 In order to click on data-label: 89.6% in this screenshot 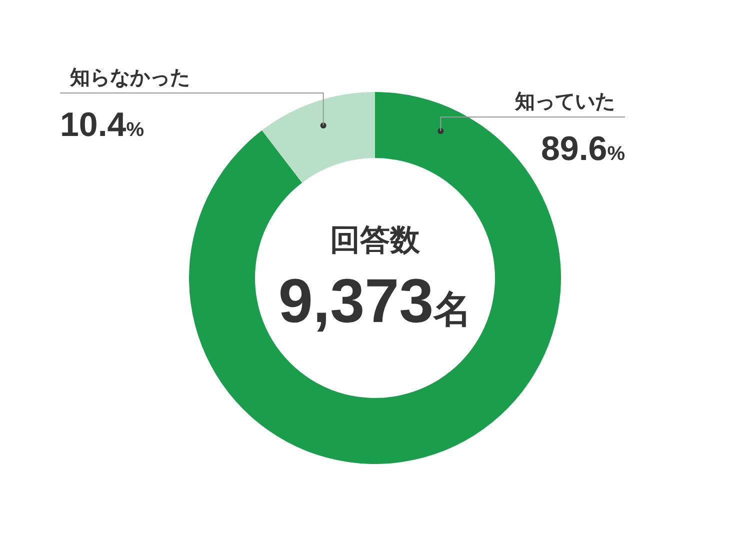, I will do `click(583, 149)`.